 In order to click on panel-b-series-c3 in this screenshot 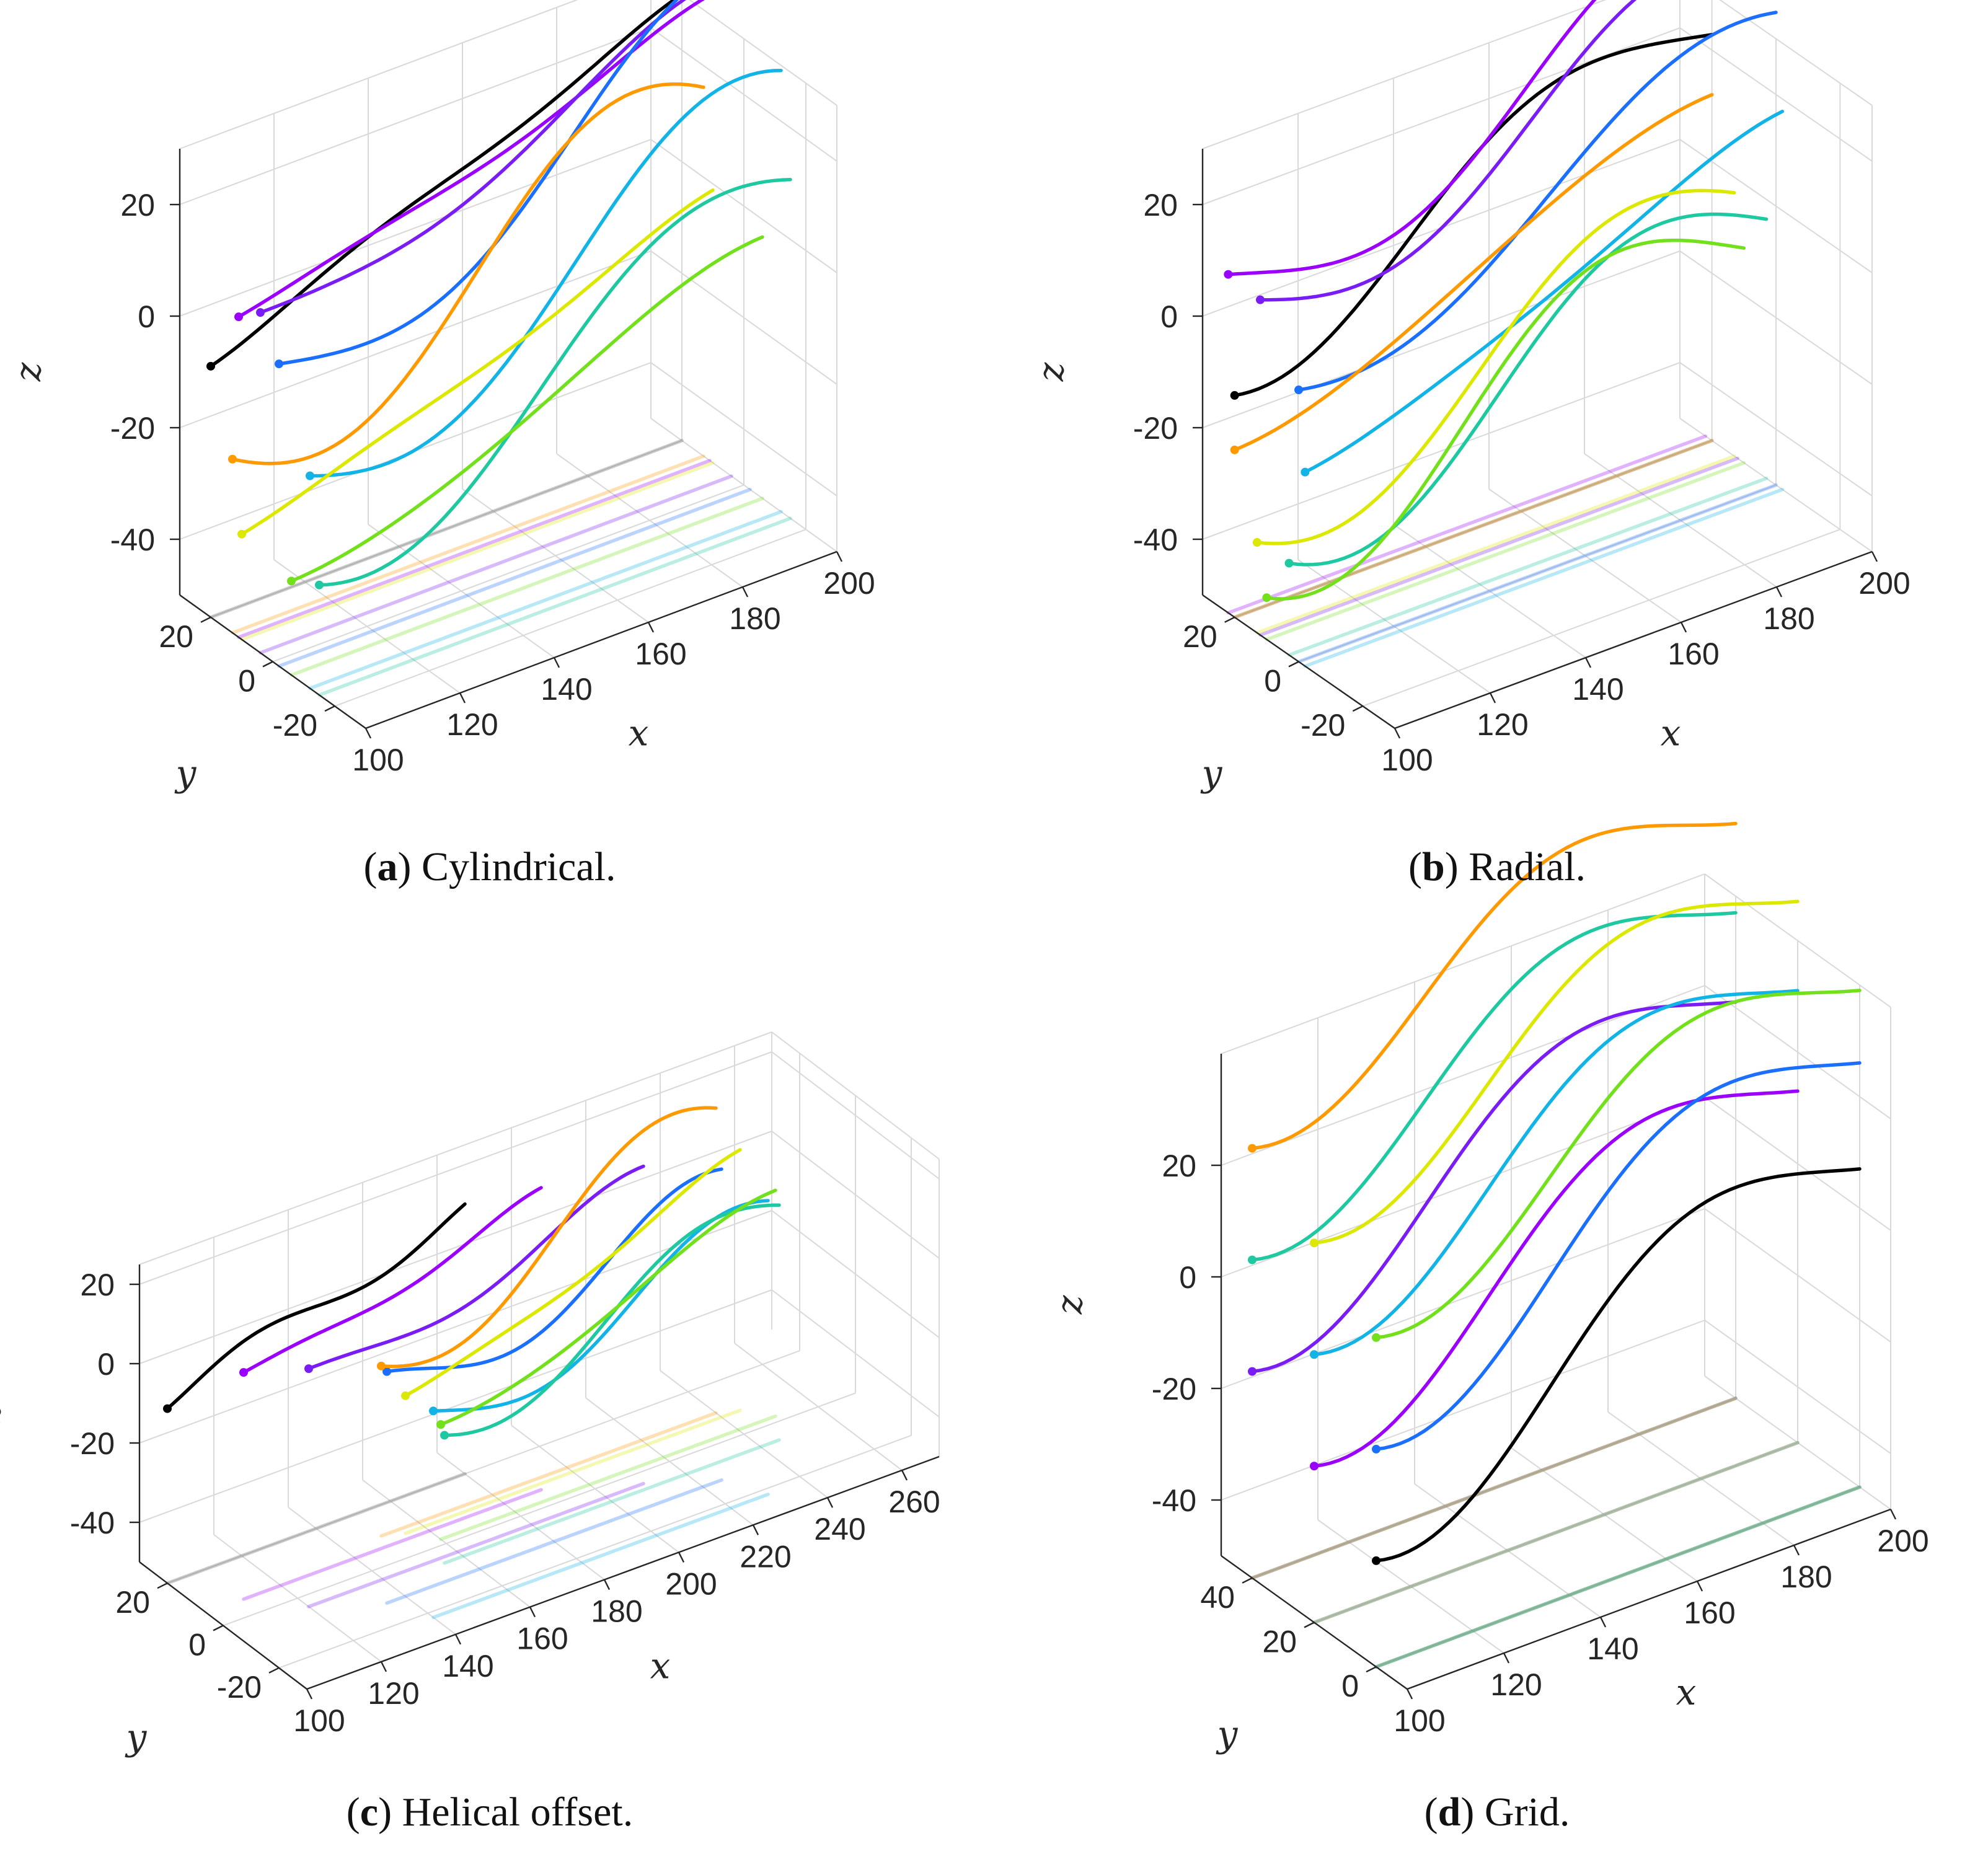, I will do `click(1538, 201)`.